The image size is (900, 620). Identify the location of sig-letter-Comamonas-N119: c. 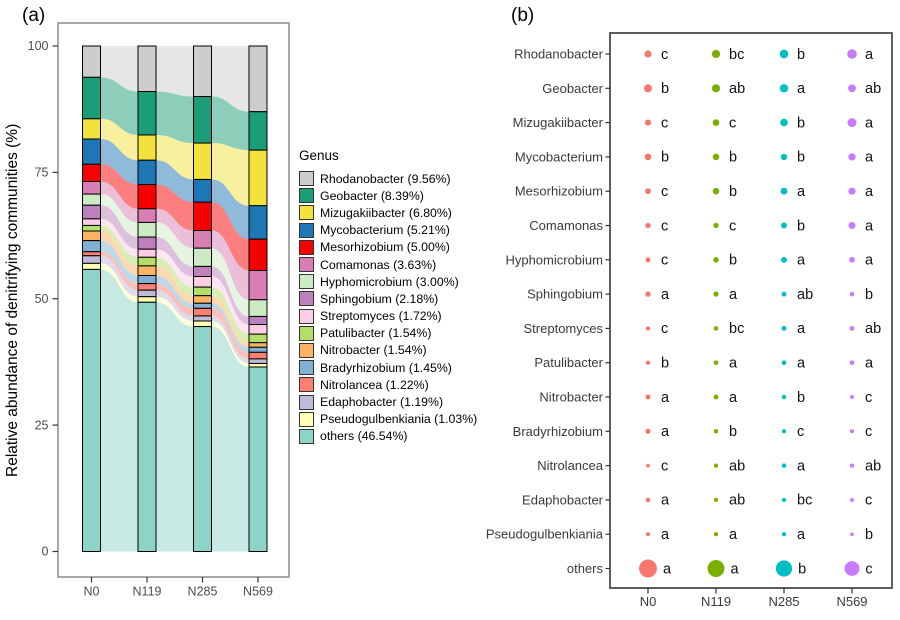
(732, 226).